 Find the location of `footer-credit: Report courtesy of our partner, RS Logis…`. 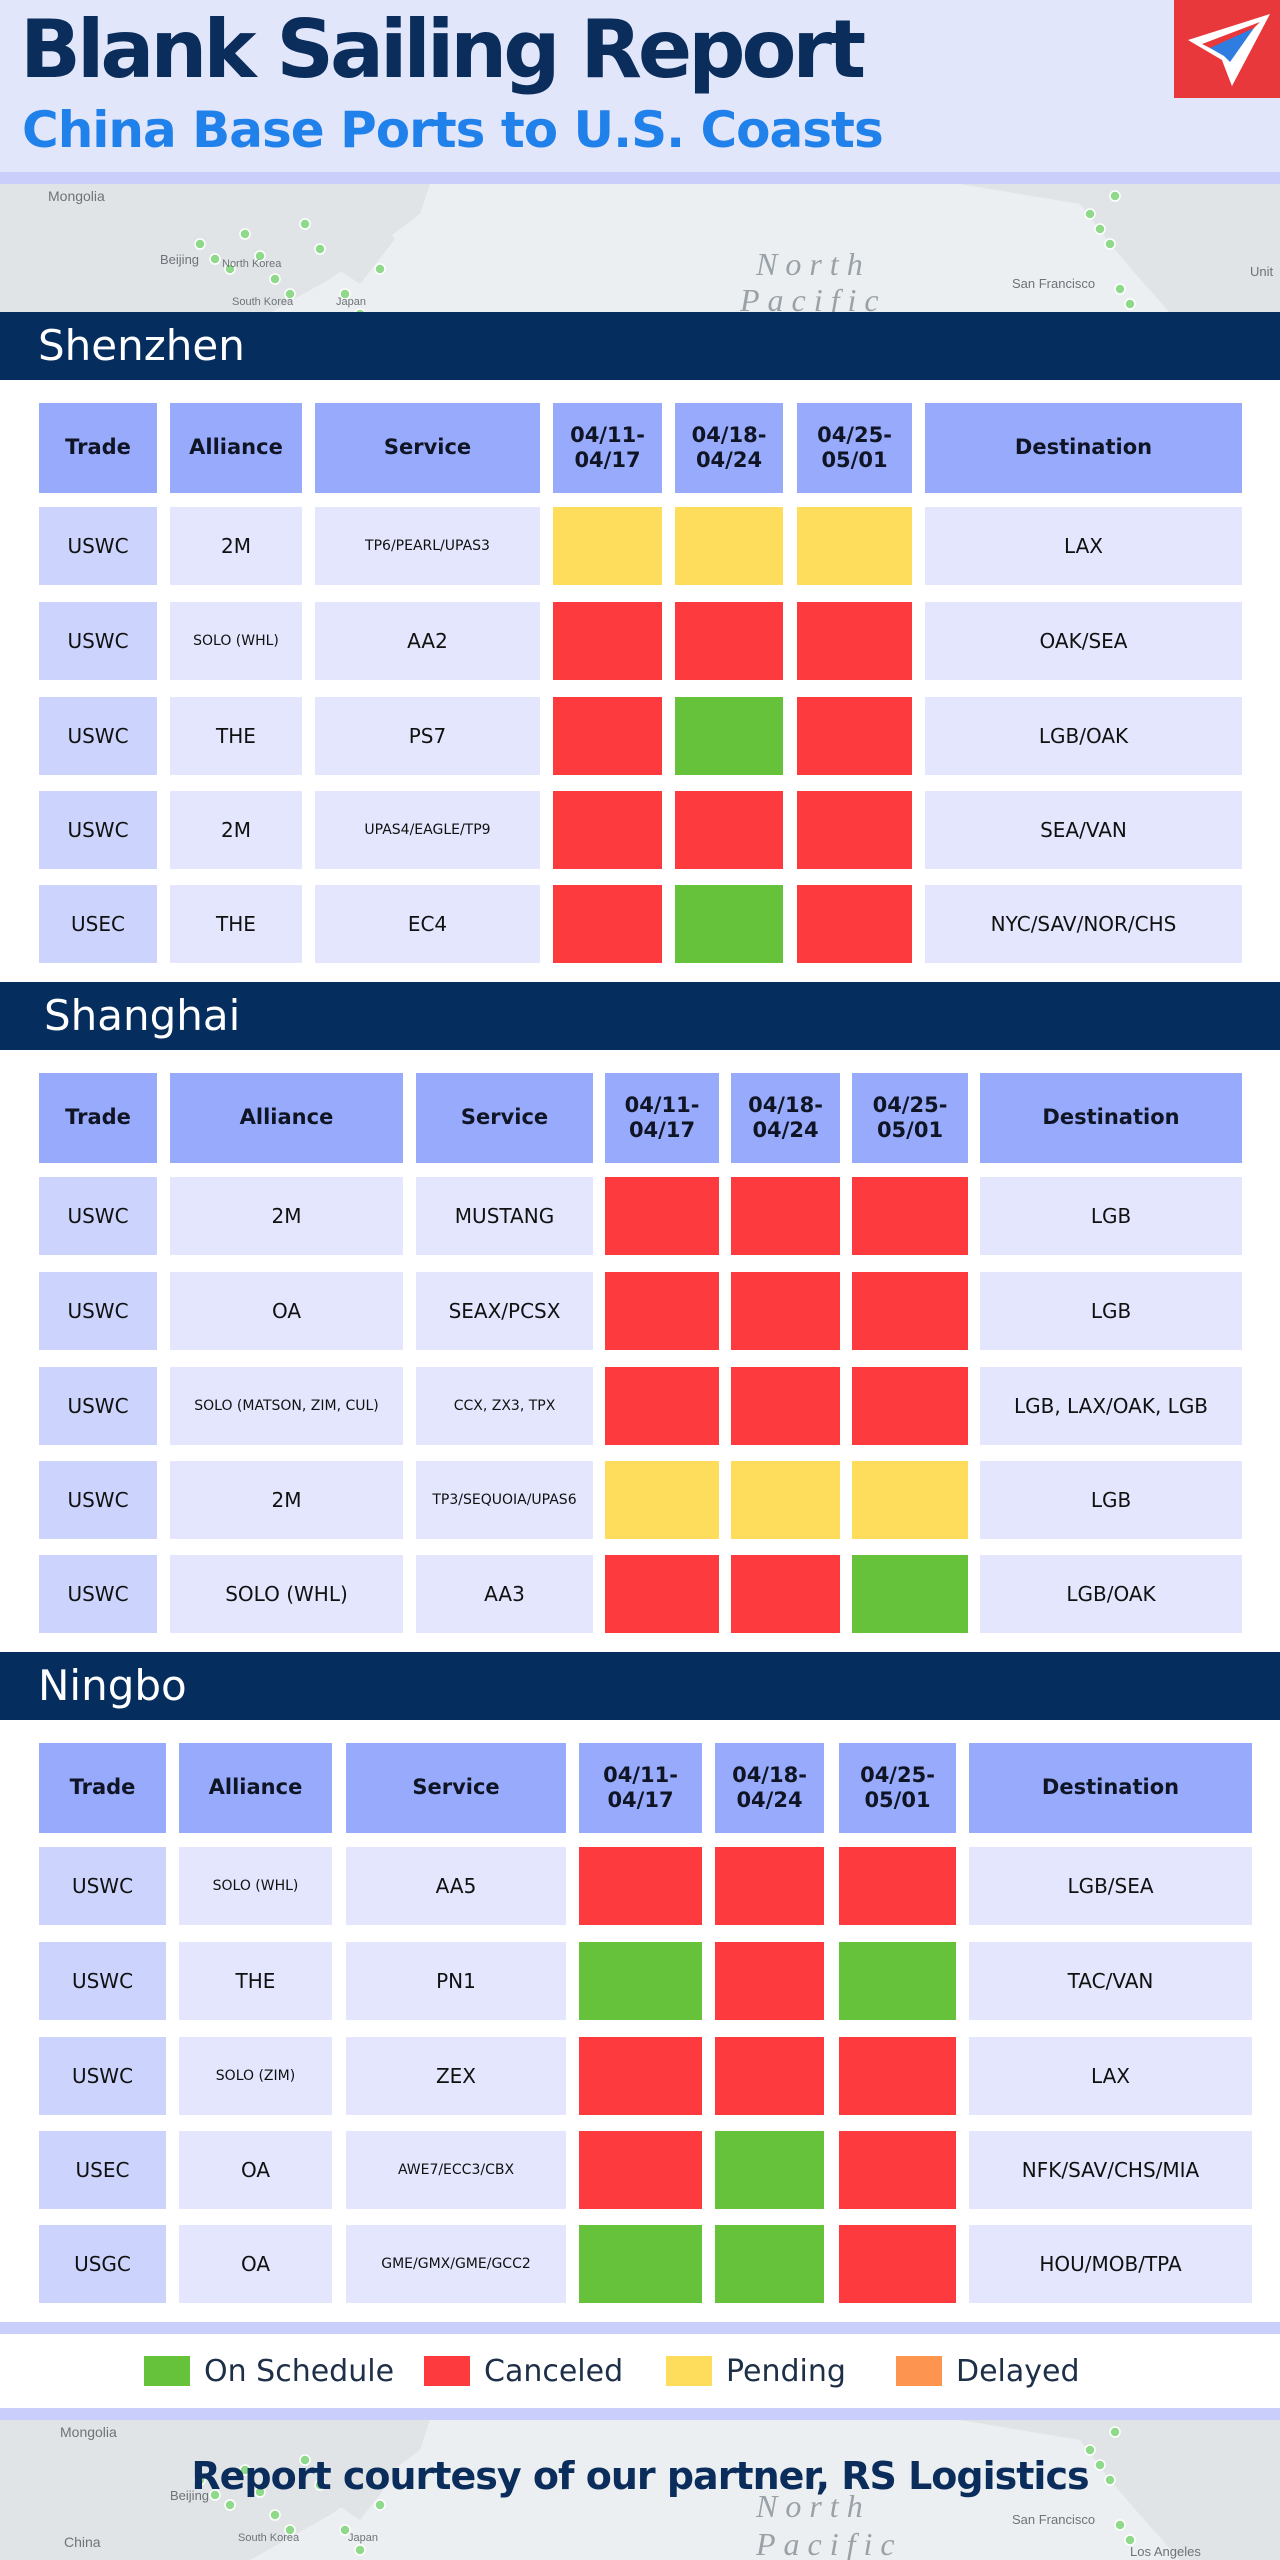

footer-credit: Report courtesy of our partner, RS Logis… is located at coordinates (640, 2476).